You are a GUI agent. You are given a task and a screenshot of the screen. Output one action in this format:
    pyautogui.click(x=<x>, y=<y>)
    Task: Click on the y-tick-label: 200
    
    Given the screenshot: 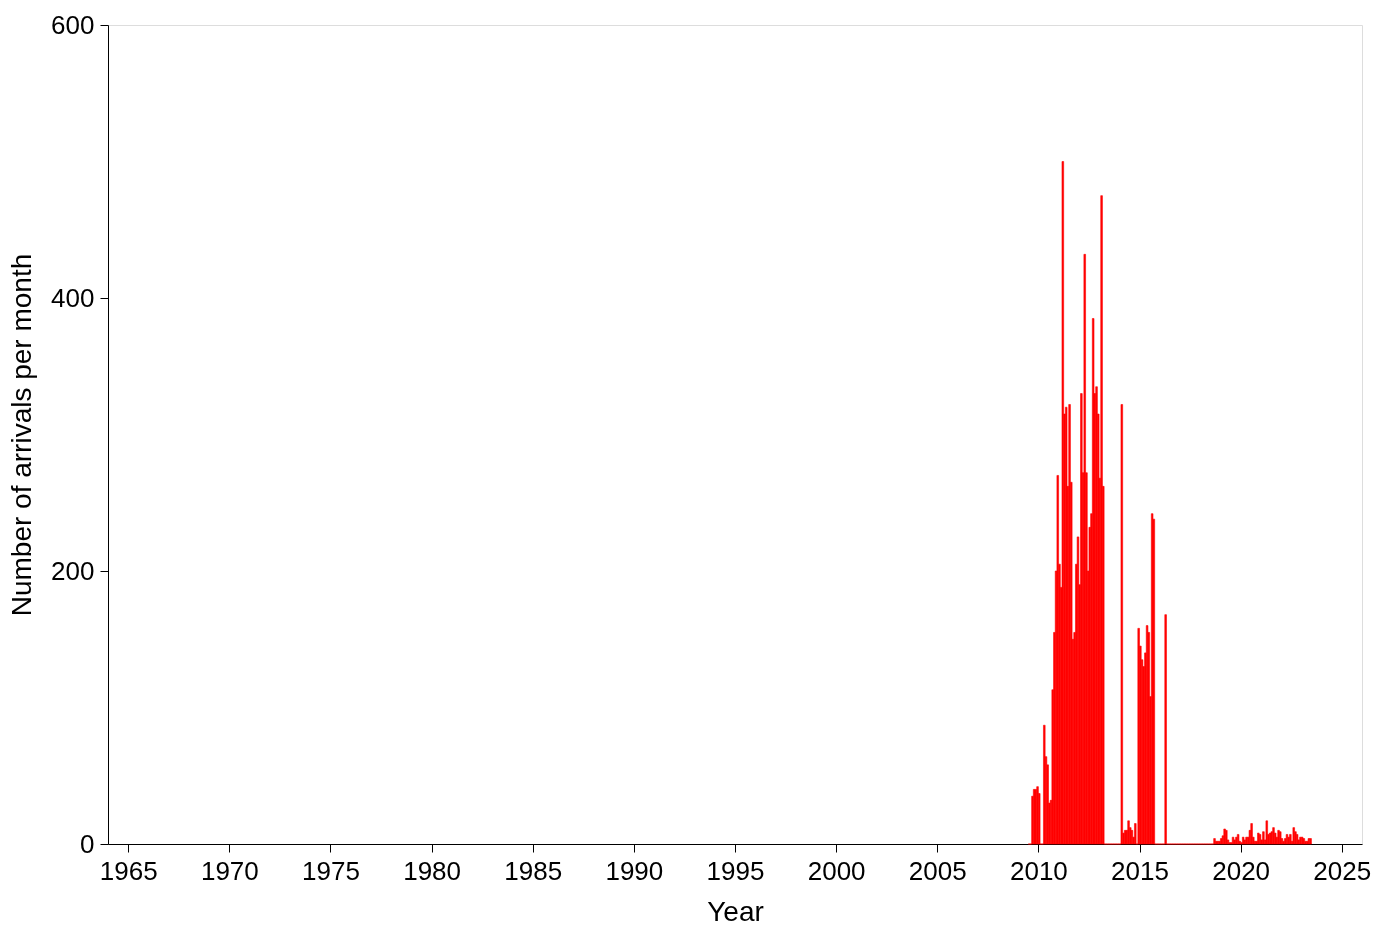 What is the action you would take?
    pyautogui.click(x=73, y=570)
    